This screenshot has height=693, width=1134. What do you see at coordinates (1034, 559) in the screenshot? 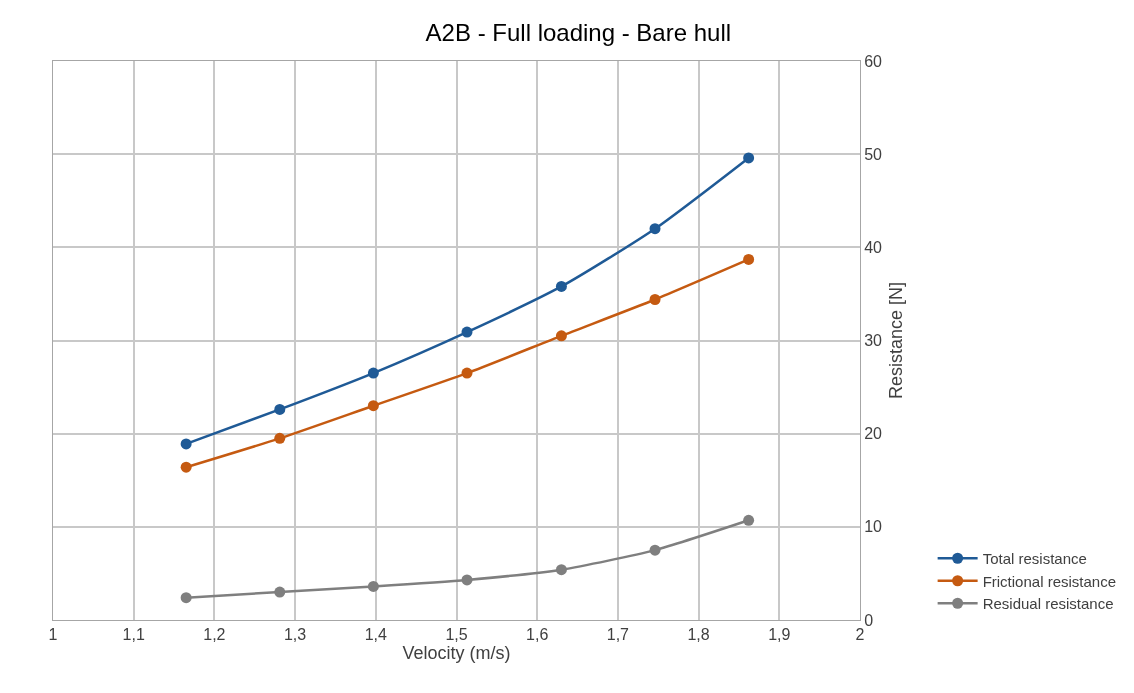
I see `legend-label: Total resistance` at bounding box center [1034, 559].